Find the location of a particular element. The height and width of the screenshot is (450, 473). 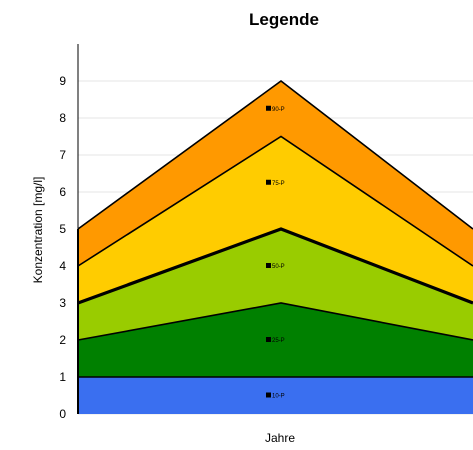

band-label-75-P: 75-P is located at coordinates (275, 183).